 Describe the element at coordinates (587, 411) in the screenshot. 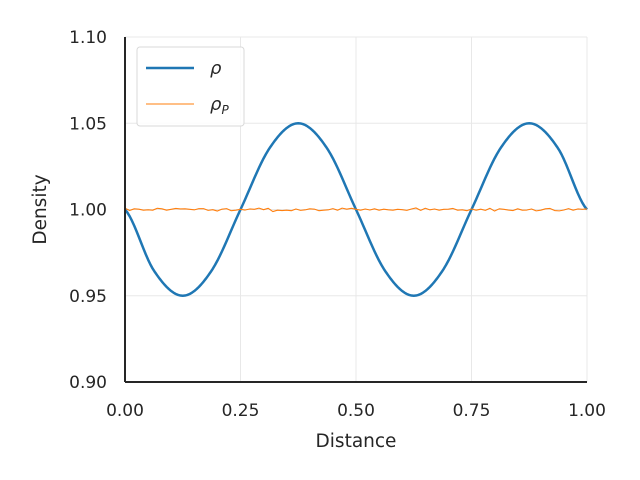

I see `x-tick-label: 1.00` at that location.